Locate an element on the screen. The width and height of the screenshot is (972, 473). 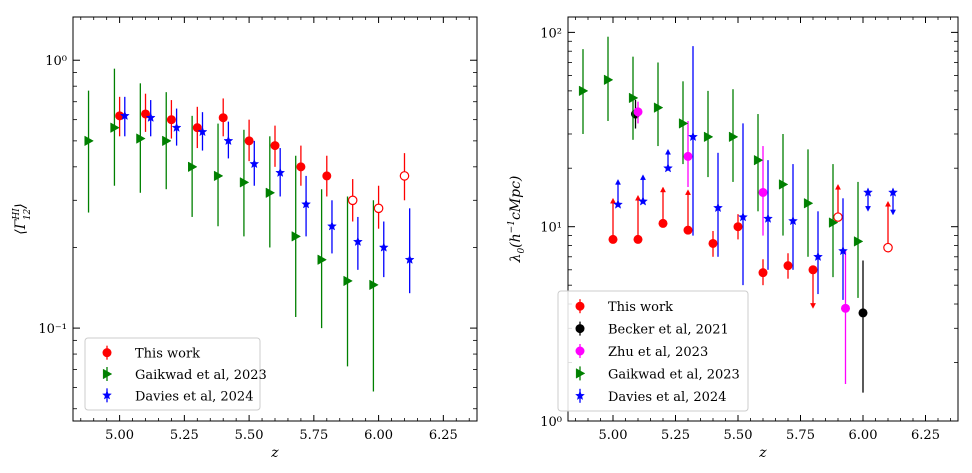
y-tick-label: 10¹ is located at coordinates (551, 228).